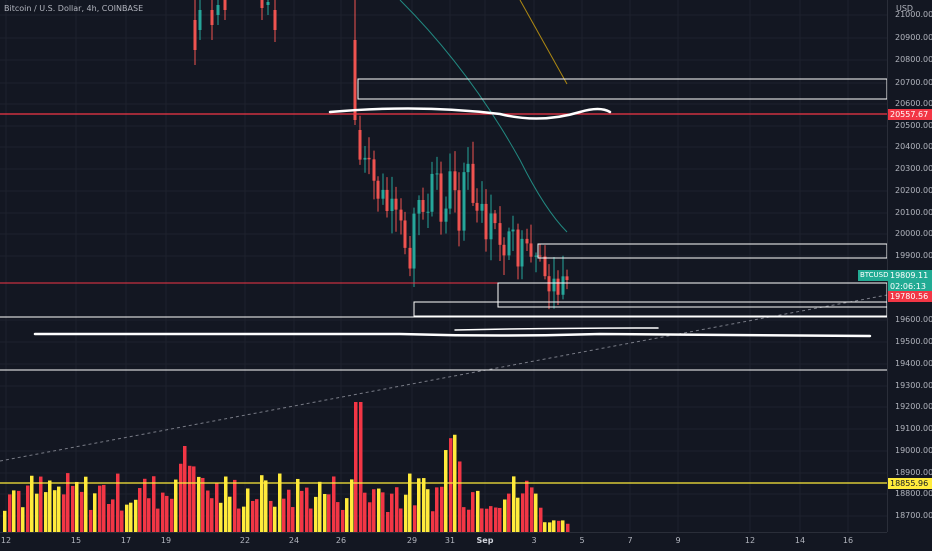 The height and width of the screenshot is (551, 932). I want to click on time-tick: 3, so click(534, 540).